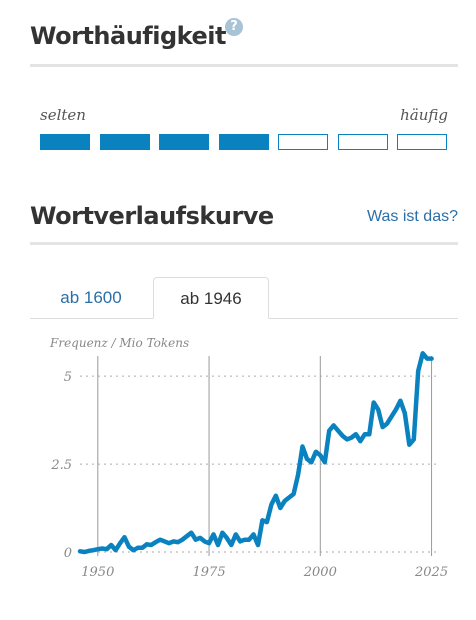 This screenshot has height=620, width=476. What do you see at coordinates (244, 65) in the screenshot?
I see `frequency-divider` at bounding box center [244, 65].